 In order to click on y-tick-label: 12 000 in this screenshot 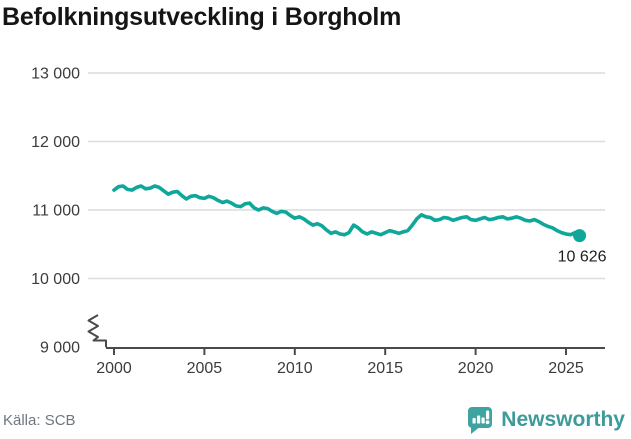, I will do `click(55, 142)`.